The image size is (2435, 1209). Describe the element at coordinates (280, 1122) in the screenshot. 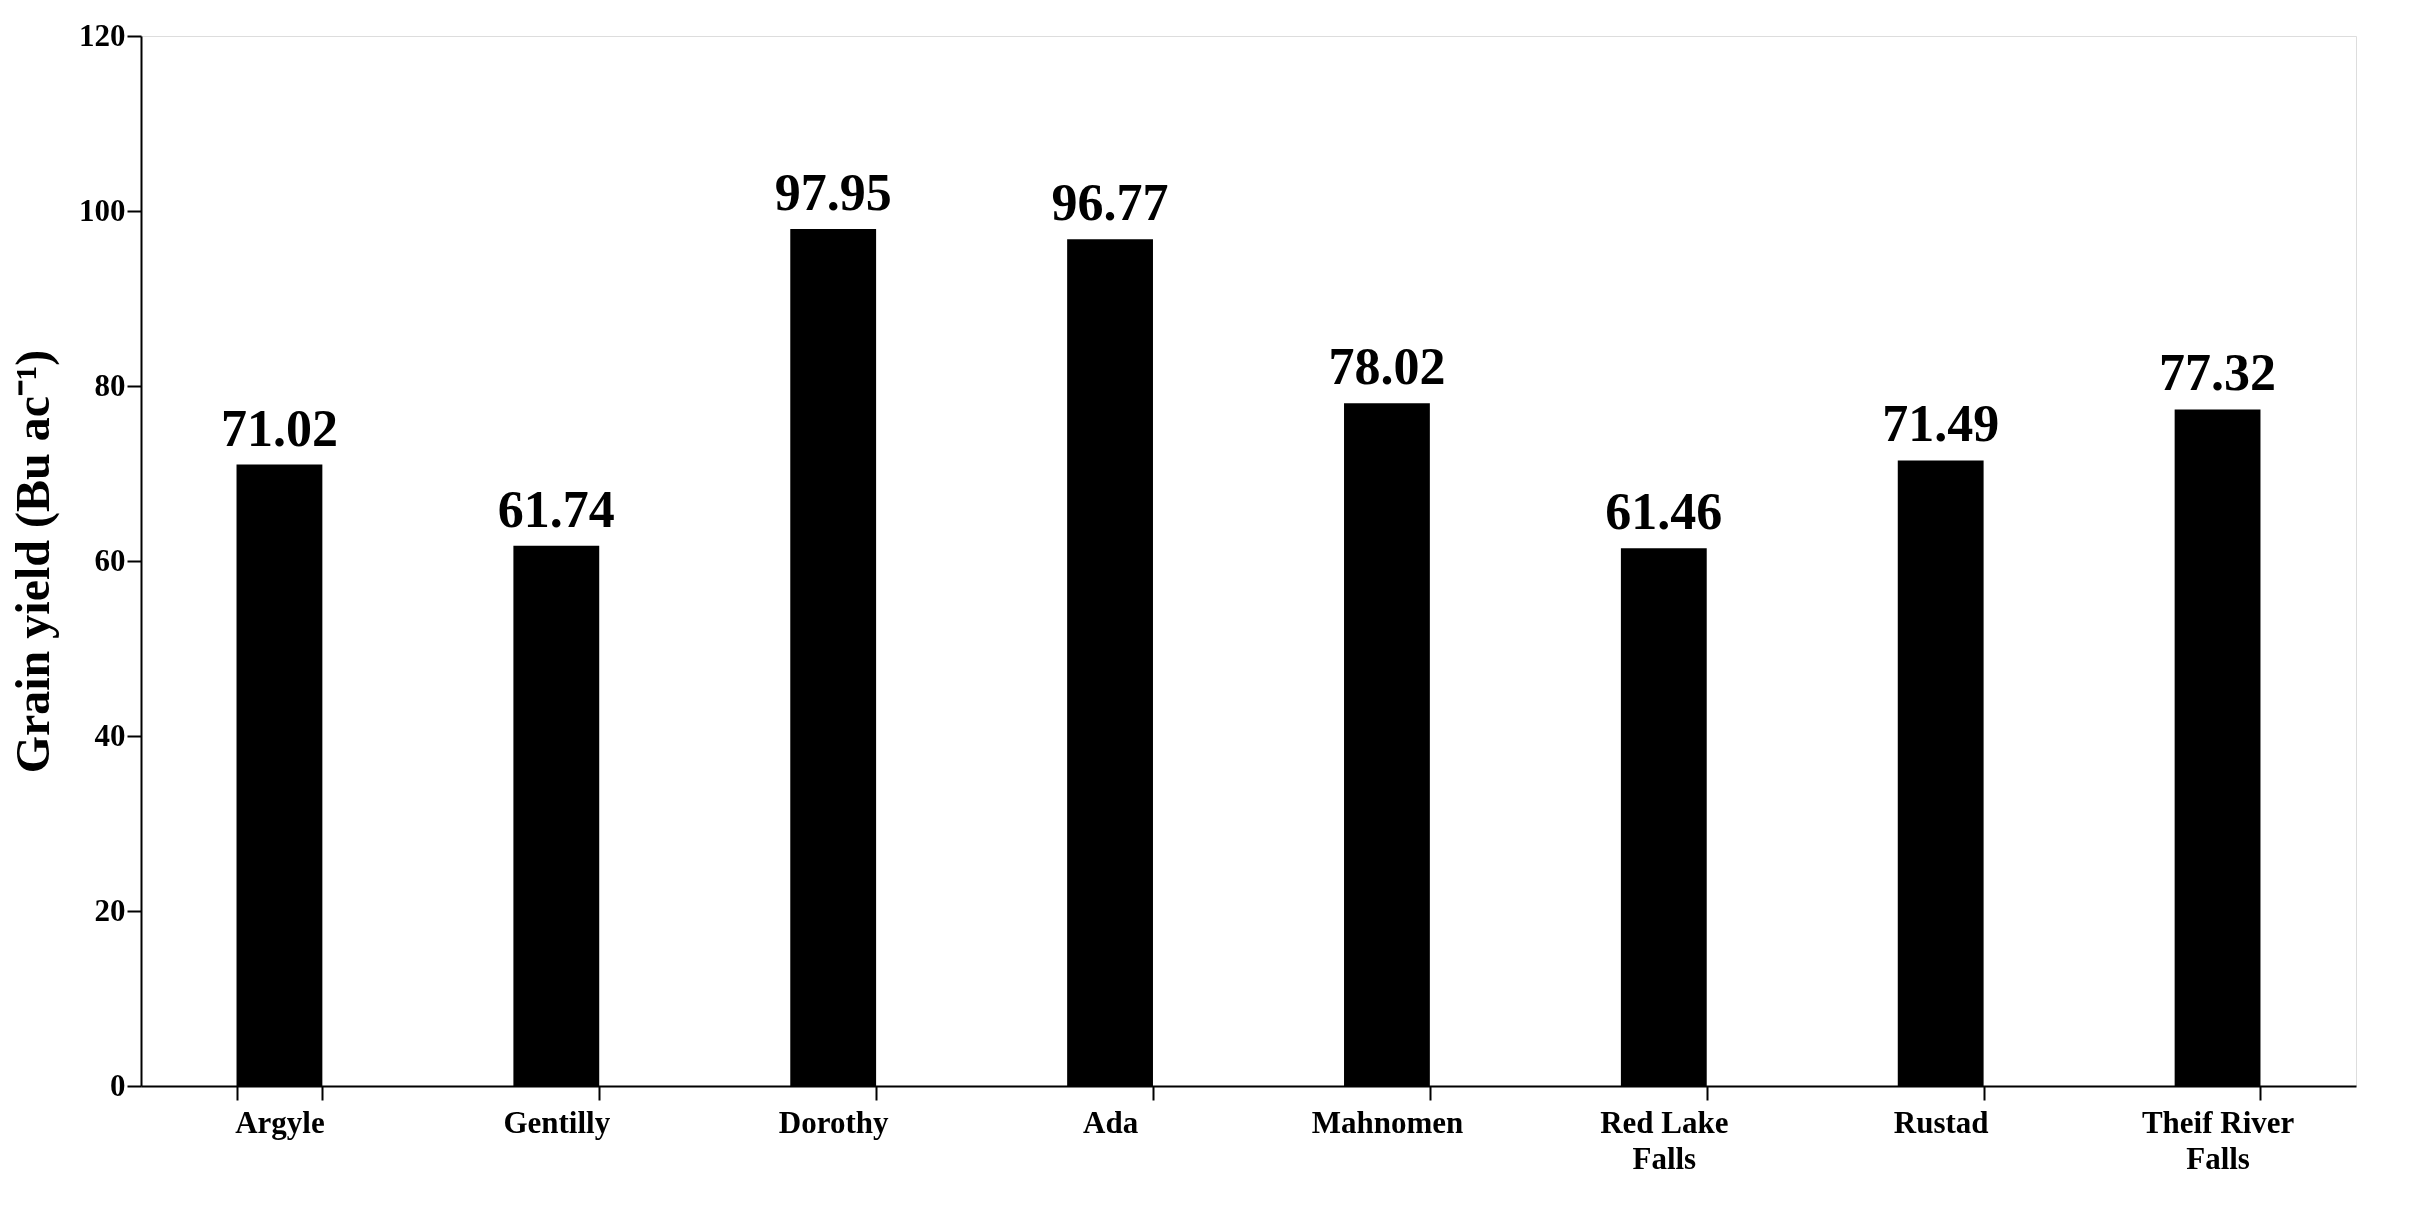

I see `x-tick-label: Argyle` at that location.